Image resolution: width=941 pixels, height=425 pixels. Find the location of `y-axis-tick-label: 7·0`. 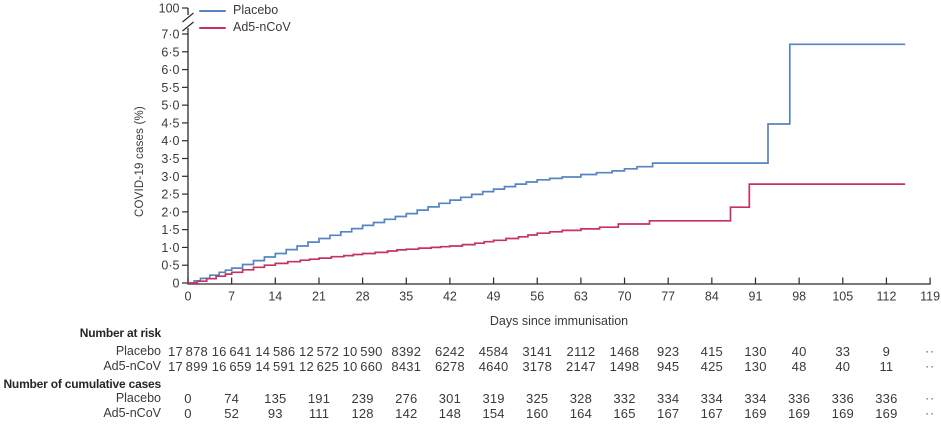

y-axis-tick-label: 7·0 is located at coordinates (170, 35).